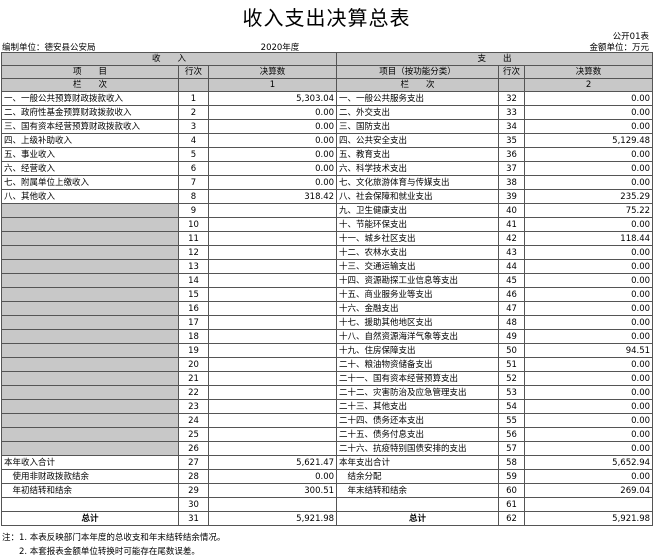 The height and width of the screenshot is (558, 653). What do you see at coordinates (101, 552) in the screenshot?
I see `note: 2. 本套报表金额单位转换时可能存在尾数误差。` at bounding box center [101, 552].